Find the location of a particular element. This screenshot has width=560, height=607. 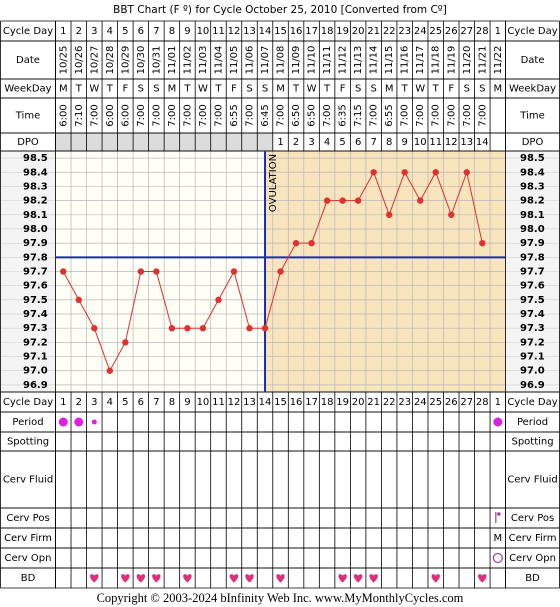

row-label: Period is located at coordinates (532, 422).